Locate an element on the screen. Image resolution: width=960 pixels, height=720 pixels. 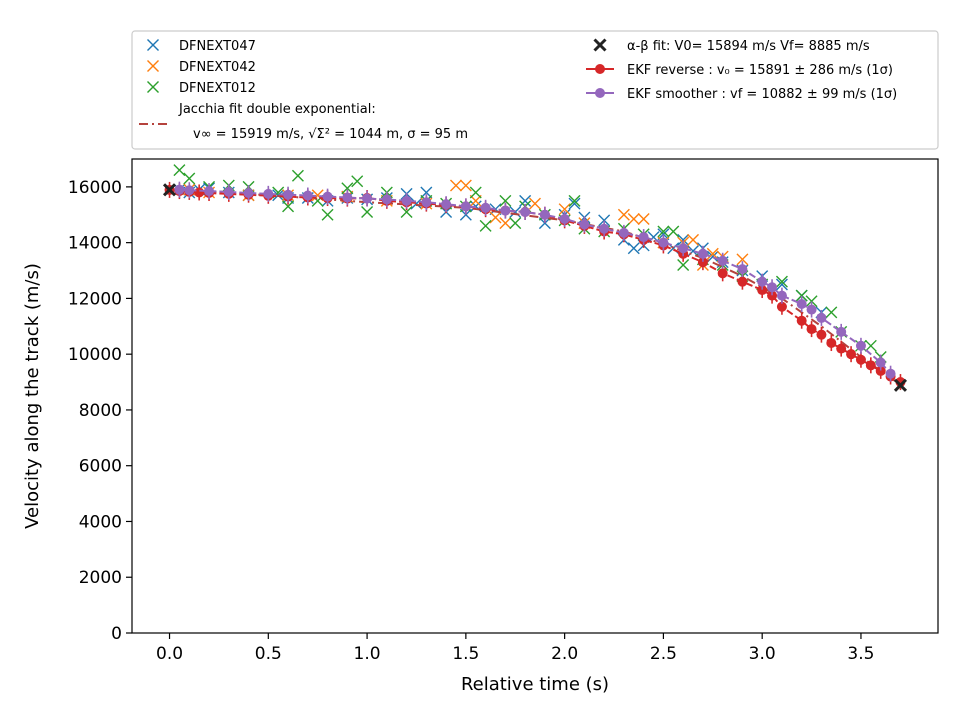
x-tick-label: 3.0 is located at coordinates (762, 654).